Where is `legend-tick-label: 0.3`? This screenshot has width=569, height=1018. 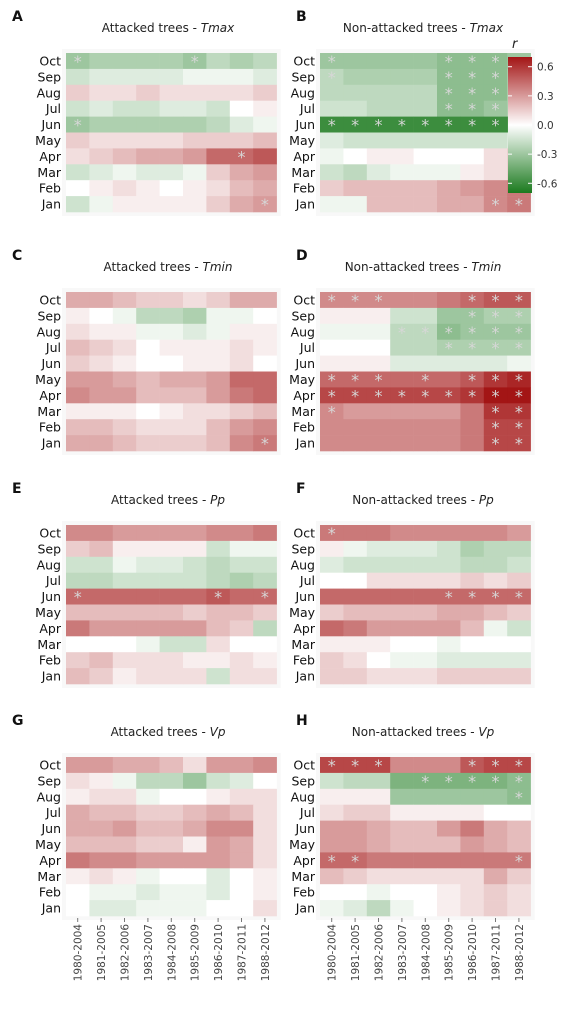 legend-tick-label: 0.3 is located at coordinates (545, 97).